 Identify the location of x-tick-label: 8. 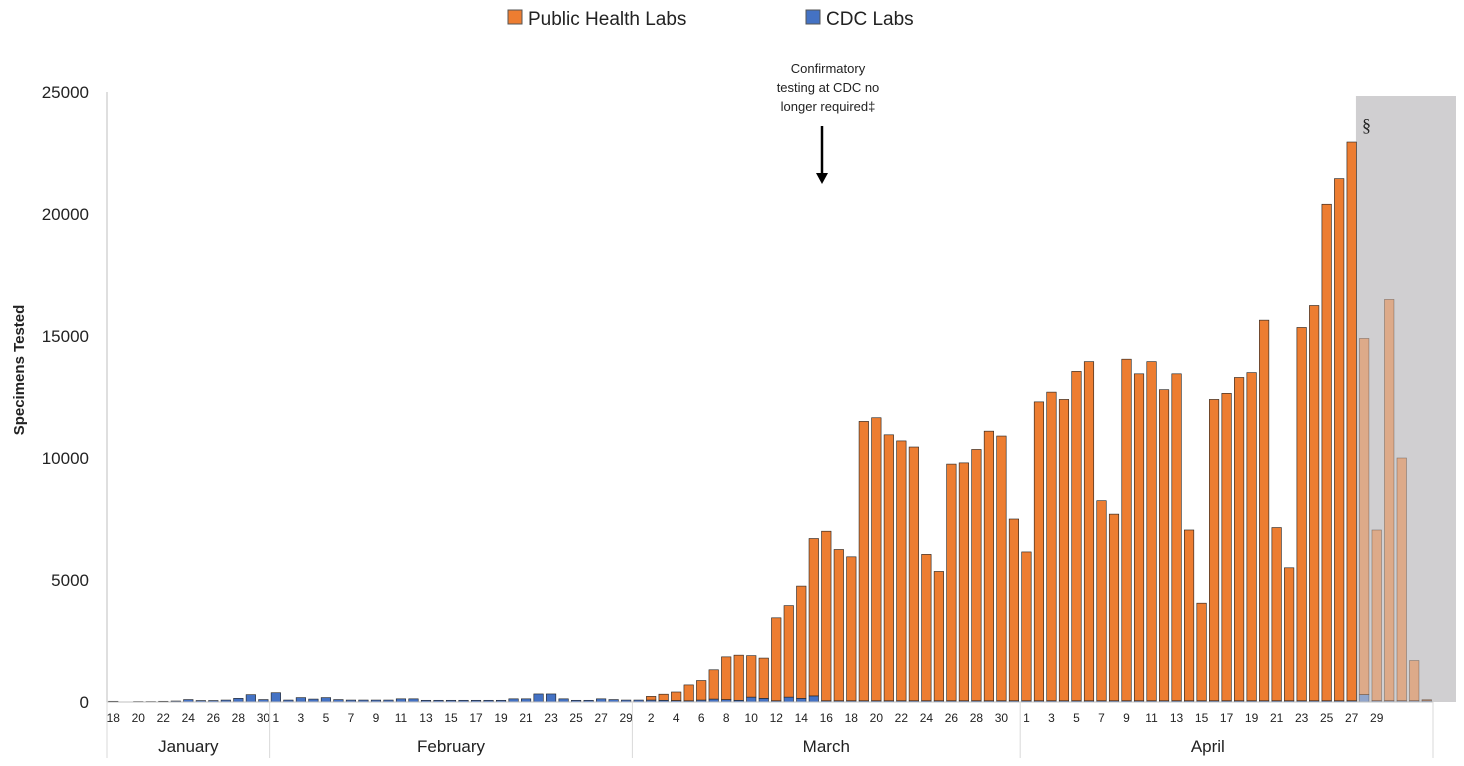
(726, 718).